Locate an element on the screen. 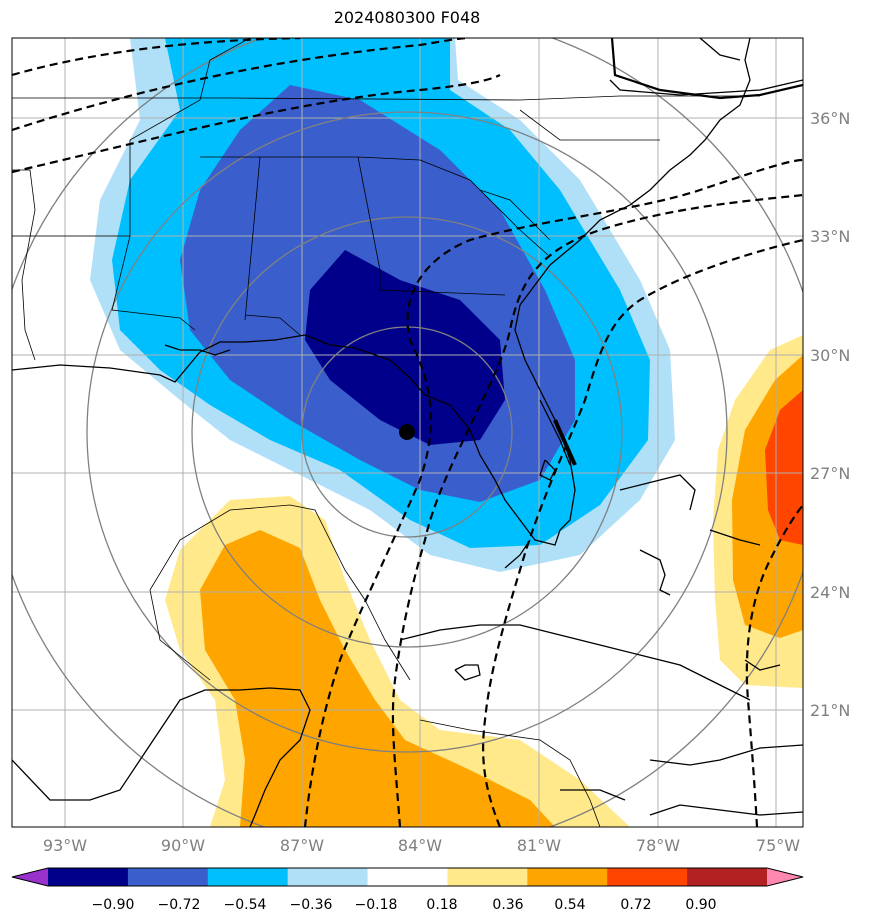  colorbar-tick-label: −0.36 is located at coordinates (311, 905).